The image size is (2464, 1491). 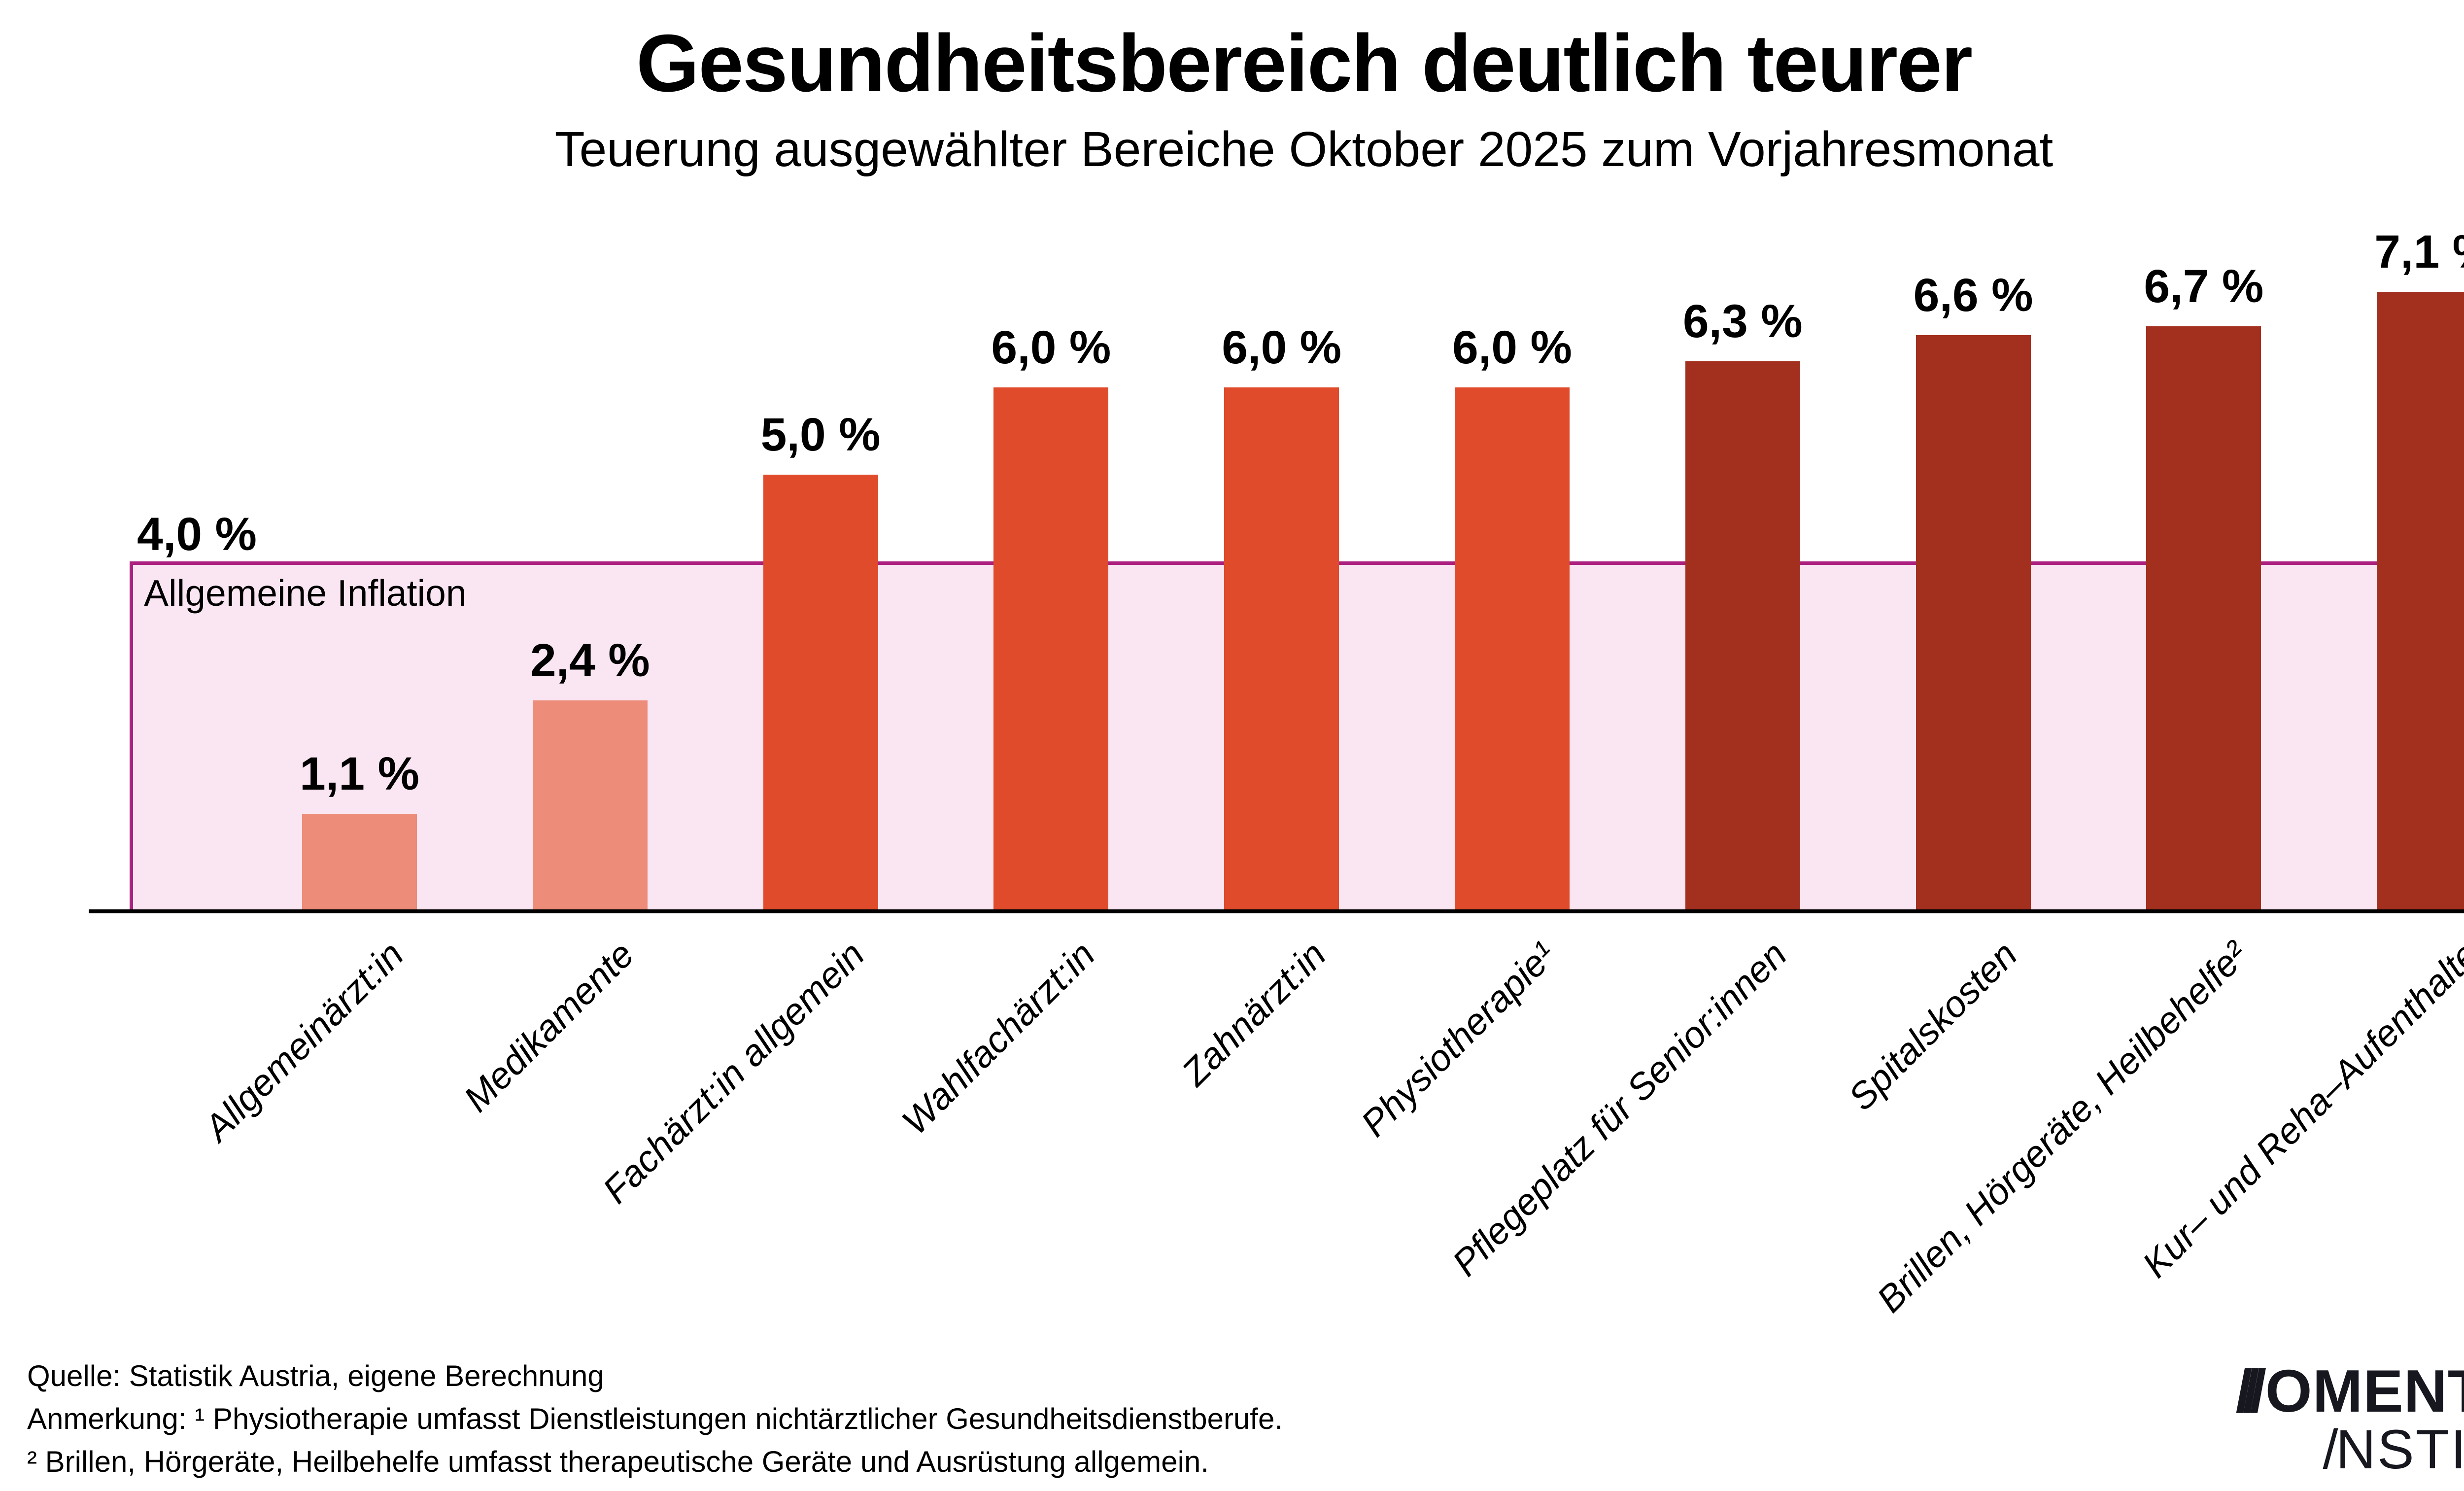 I want to click on x-axis-category-label: Spitalskosten, so click(x=1932, y=1025).